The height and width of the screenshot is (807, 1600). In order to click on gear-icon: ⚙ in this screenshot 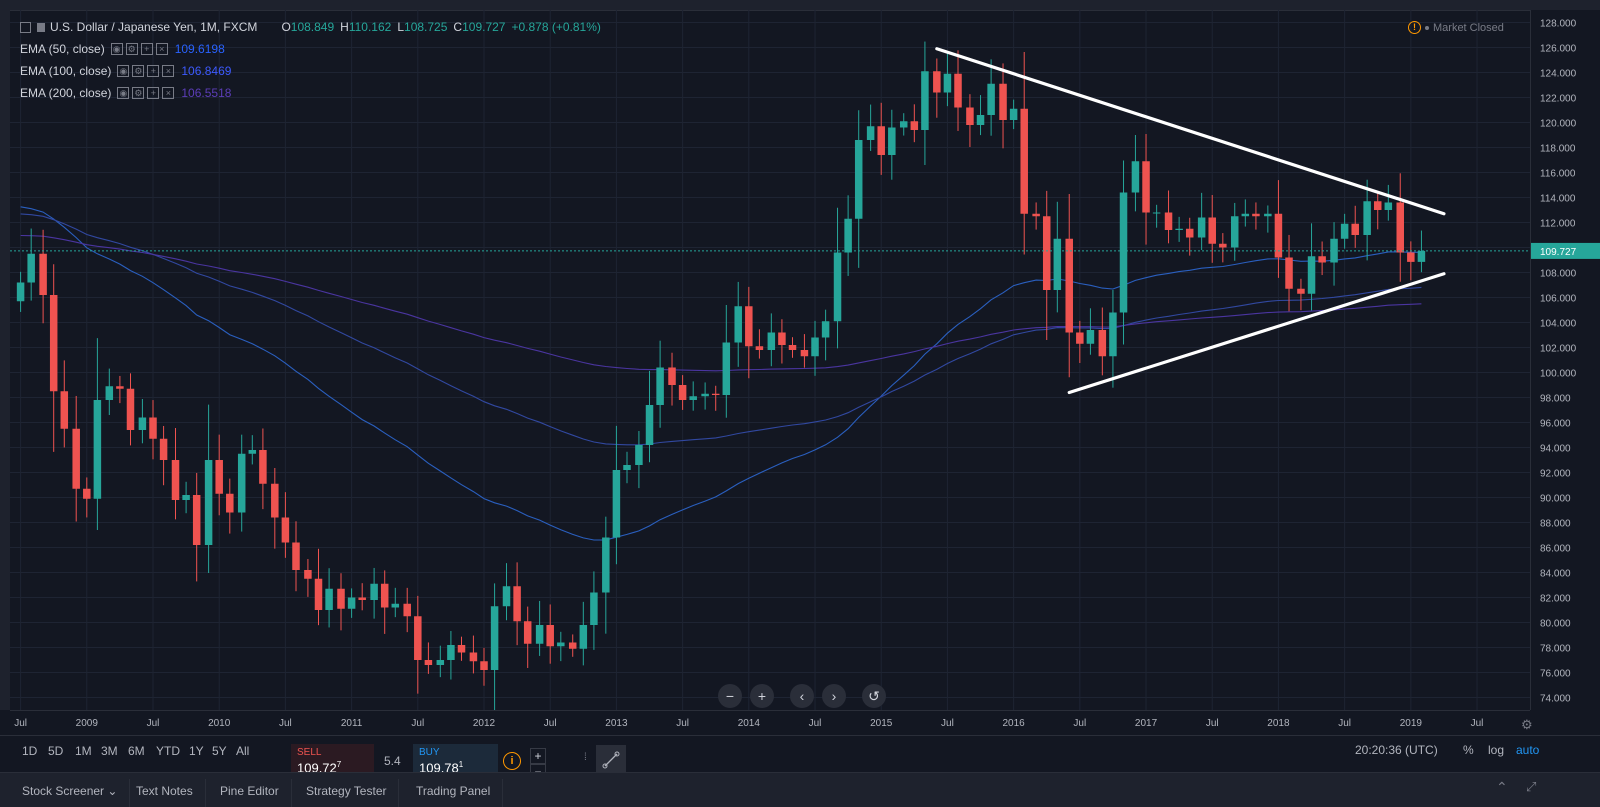, I will do `click(1527, 724)`.